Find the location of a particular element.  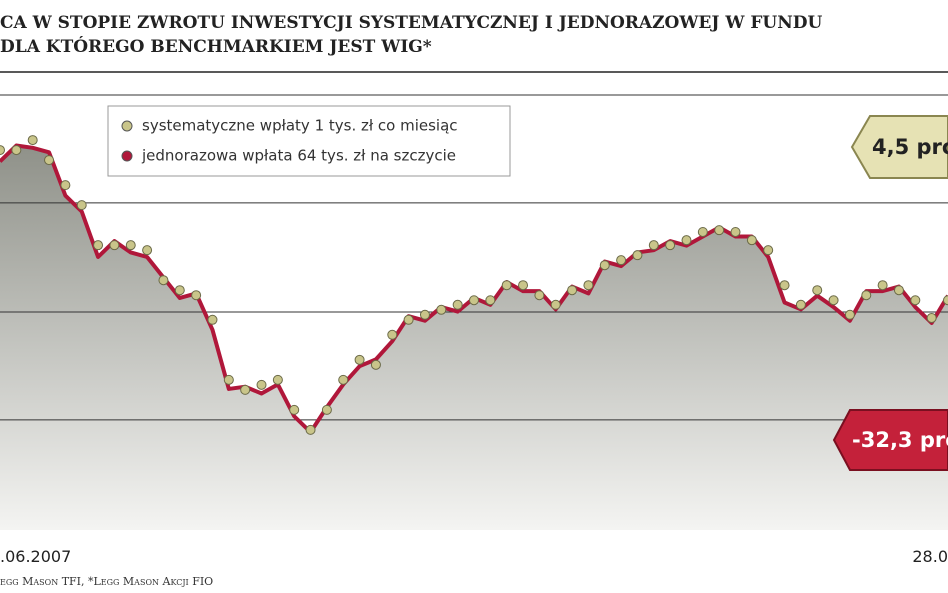

legend-box is located at coordinates (309, 141).